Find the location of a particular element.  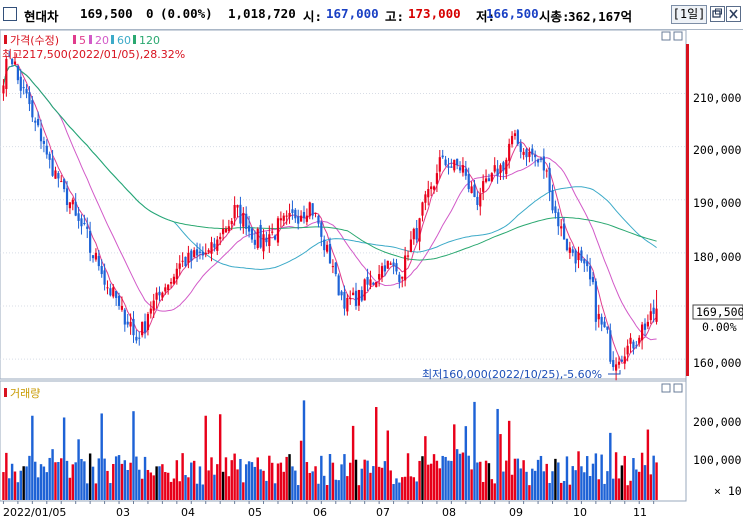

pane-restore-icon is located at coordinates (666, 36).